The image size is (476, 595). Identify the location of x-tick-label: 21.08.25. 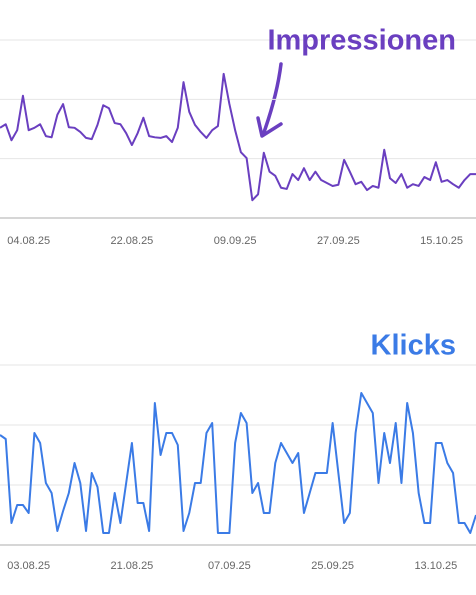
(131, 566).